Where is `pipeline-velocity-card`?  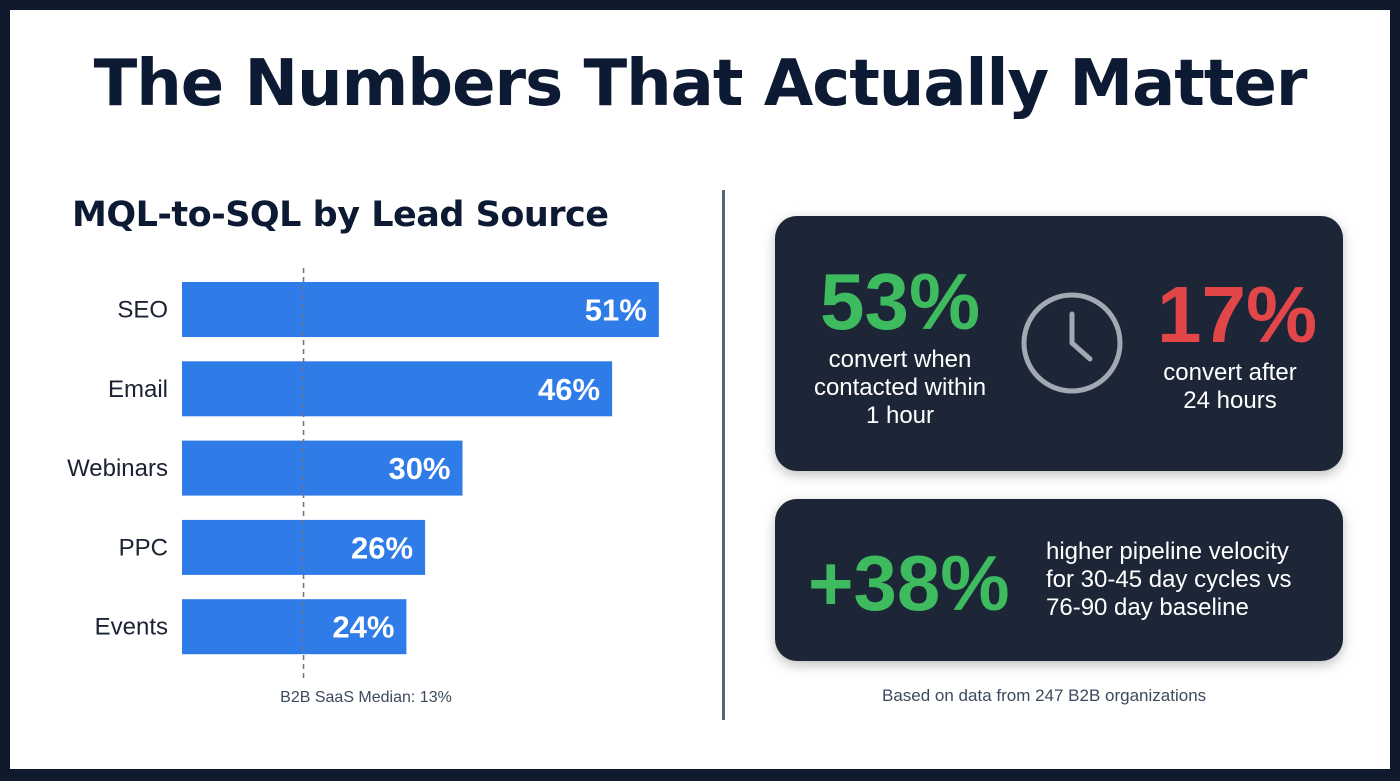 pipeline-velocity-card is located at coordinates (1059, 580).